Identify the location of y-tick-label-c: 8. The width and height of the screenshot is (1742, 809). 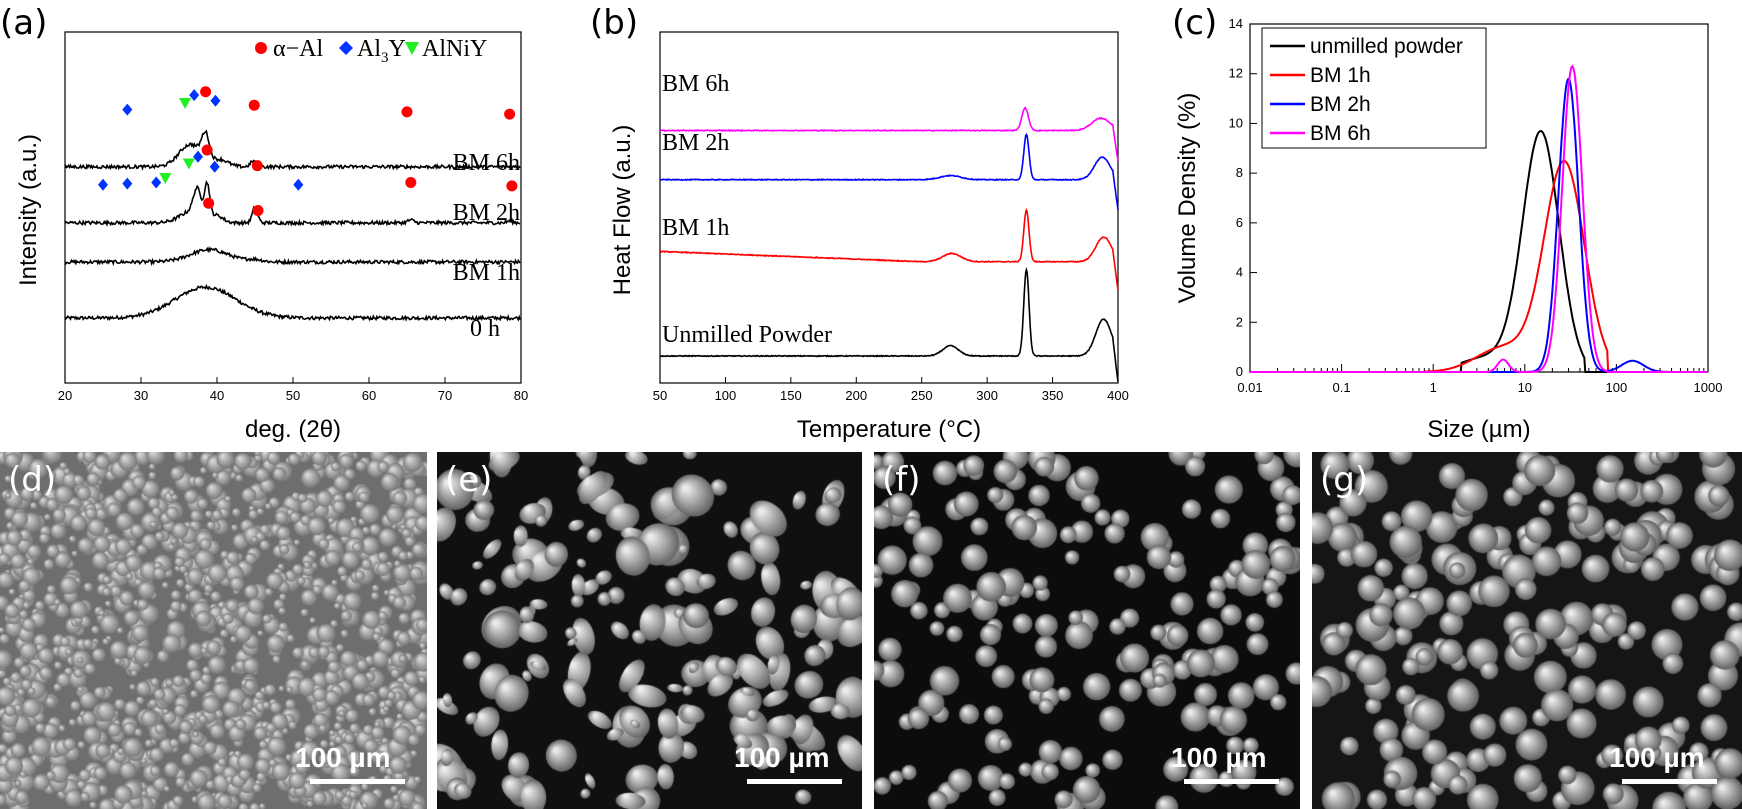
(1239, 172).